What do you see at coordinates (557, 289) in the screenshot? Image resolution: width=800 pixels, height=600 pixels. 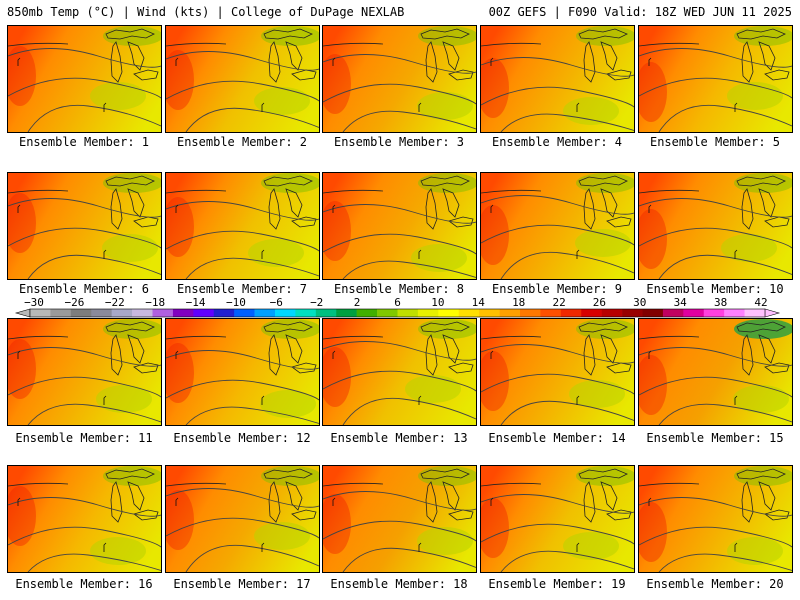 I see `ensemble-member-caption: Ensemble Member: 9` at bounding box center [557, 289].